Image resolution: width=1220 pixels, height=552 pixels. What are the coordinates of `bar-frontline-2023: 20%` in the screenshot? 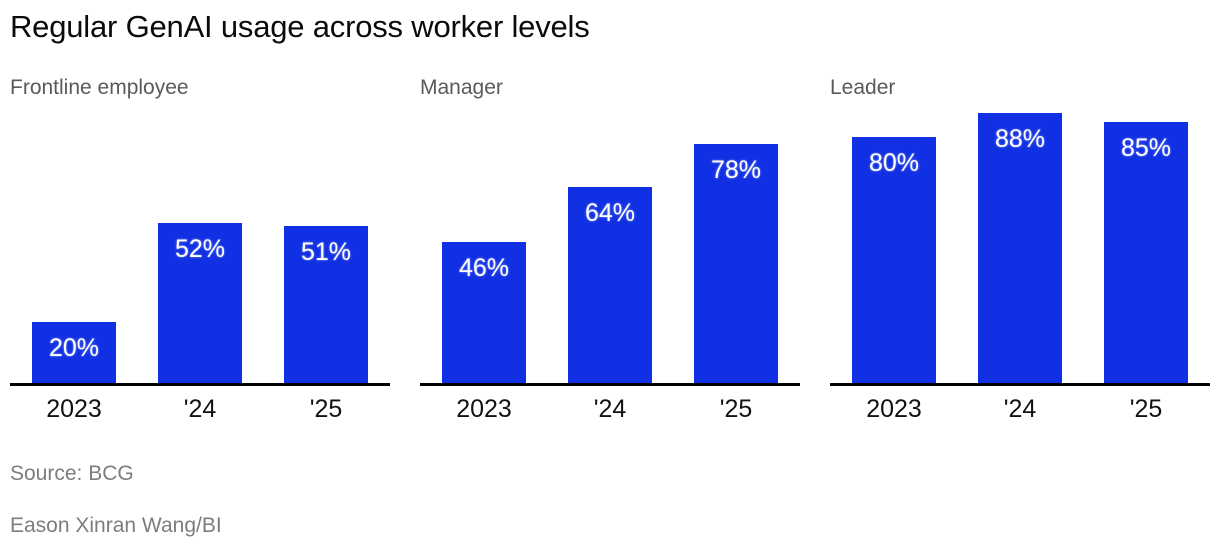 It's located at (74, 352).